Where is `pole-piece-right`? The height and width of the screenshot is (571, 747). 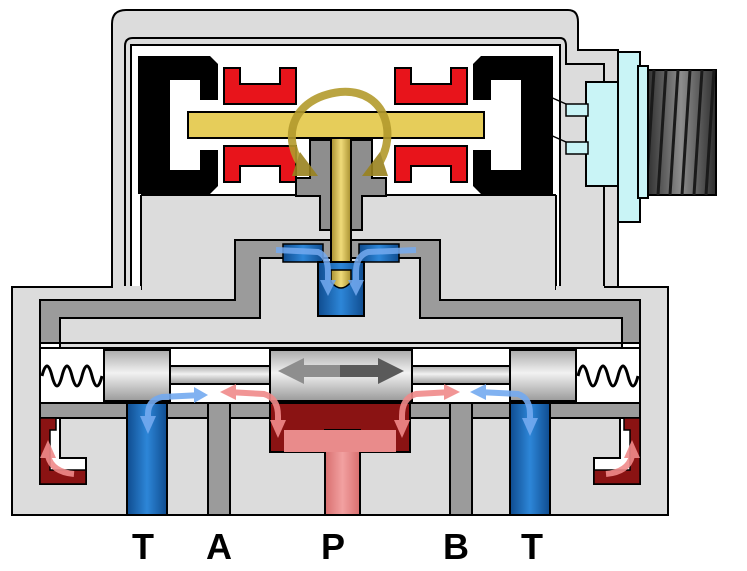 pole-piece-right is located at coordinates (513, 125).